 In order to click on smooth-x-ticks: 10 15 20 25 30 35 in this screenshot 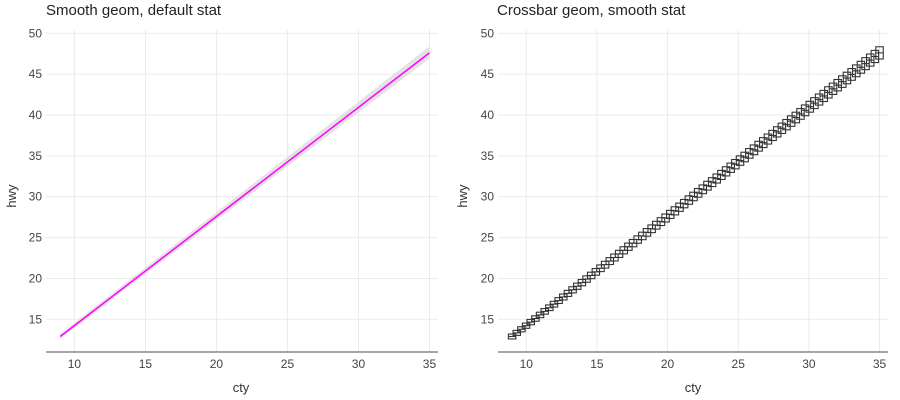, I will do `click(252, 364)`.